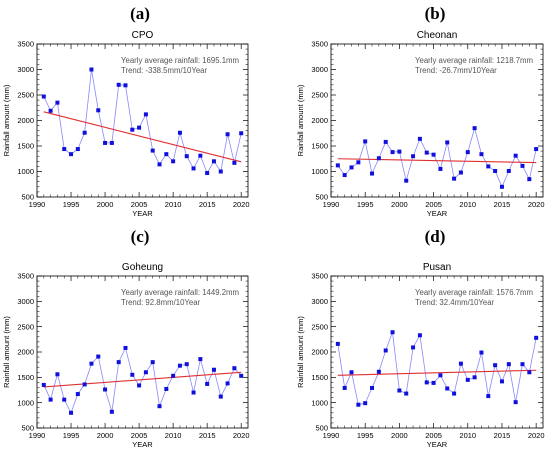  Describe the element at coordinates (474, 292) in the screenshot. I see `info-line: Yearly average rainfall: 1576.7mm` at that location.